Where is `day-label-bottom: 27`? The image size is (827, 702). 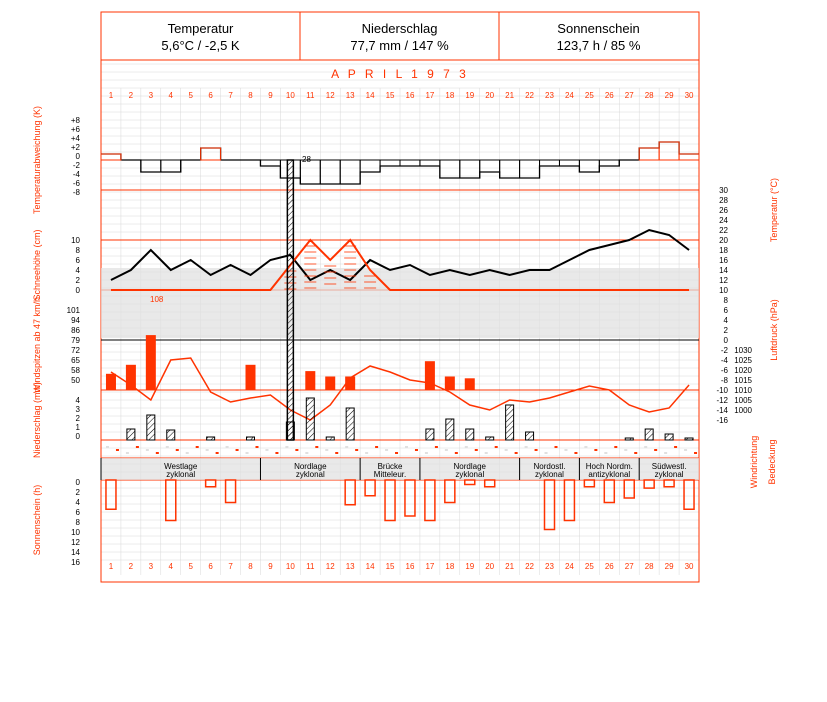 day-label-bottom: 27 is located at coordinates (629, 566).